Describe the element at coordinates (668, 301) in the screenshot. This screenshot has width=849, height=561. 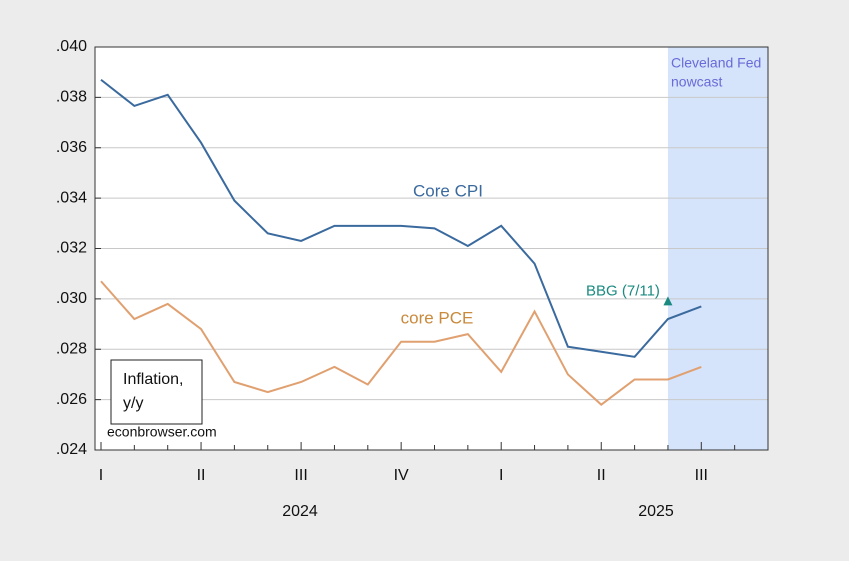
I see `bbg-marker` at that location.